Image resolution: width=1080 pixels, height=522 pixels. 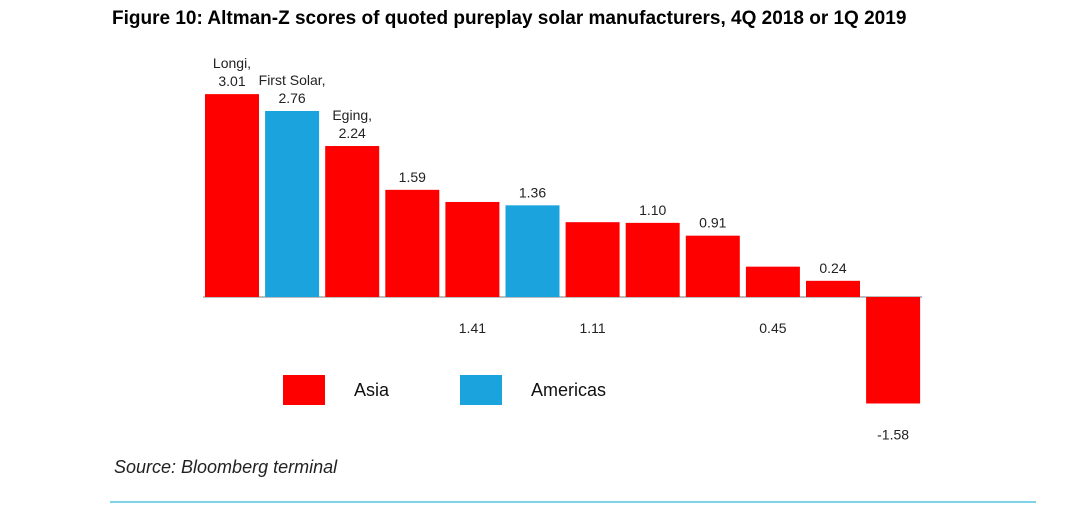 What do you see at coordinates (592, 328) in the screenshot?
I see `value-label-6: 1.11` at bounding box center [592, 328].